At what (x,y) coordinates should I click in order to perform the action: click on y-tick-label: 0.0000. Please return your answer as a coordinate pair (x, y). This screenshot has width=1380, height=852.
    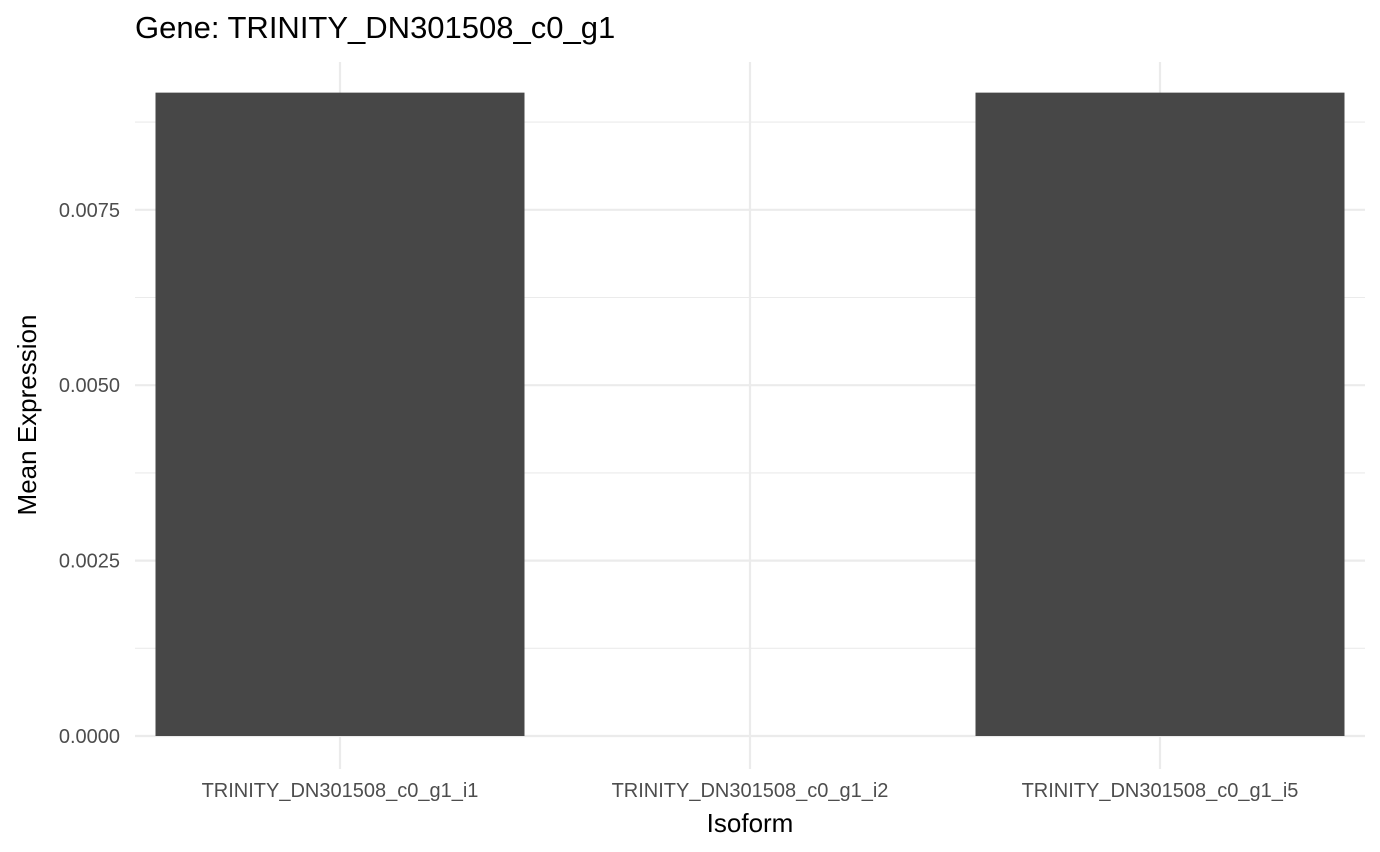
    Looking at the image, I should click on (89, 737).